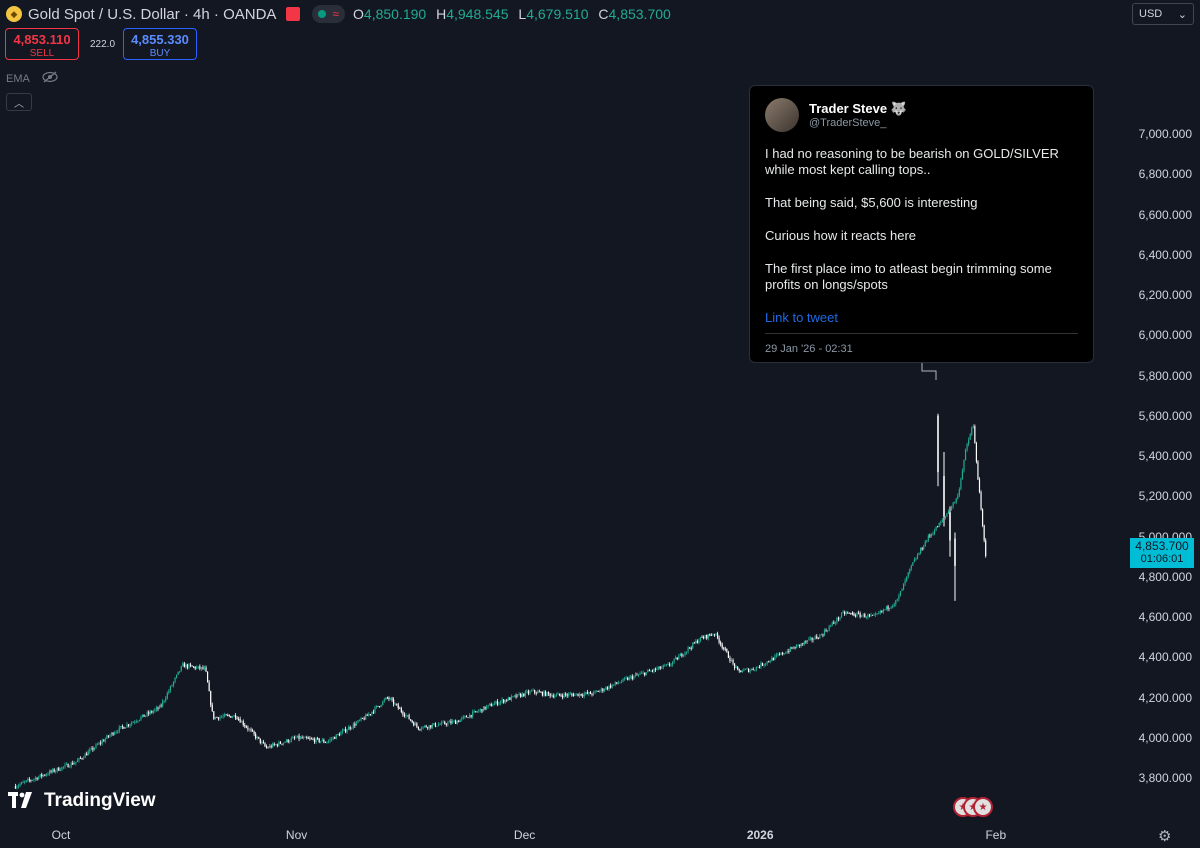  What do you see at coordinates (898, 108) in the screenshot?
I see `wolf-emoji-icon: 🐺` at bounding box center [898, 108].